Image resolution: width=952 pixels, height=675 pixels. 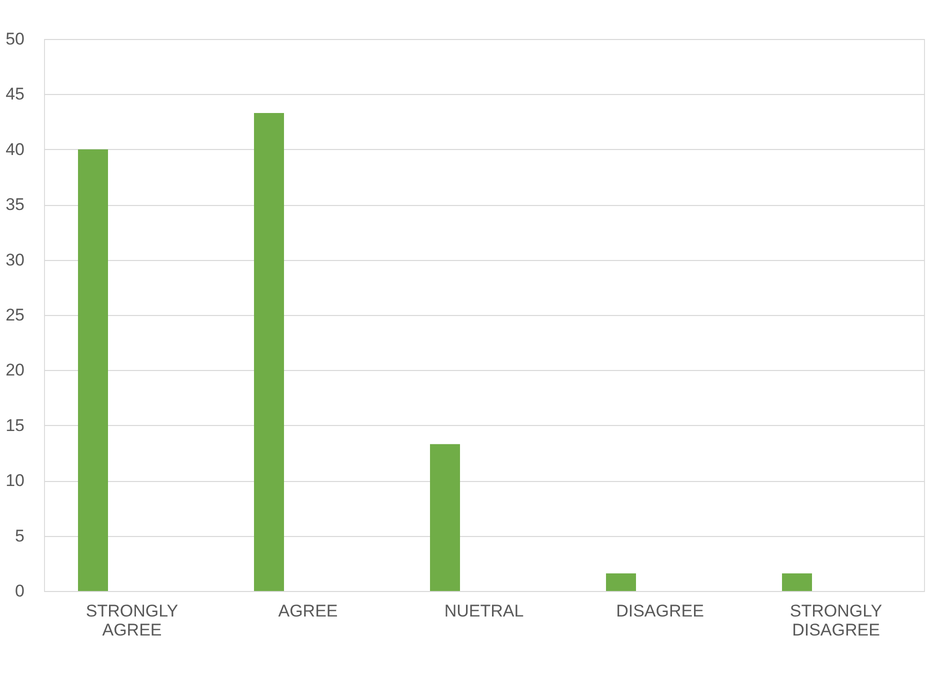 I want to click on y-tick-label: 35, so click(x=15, y=204).